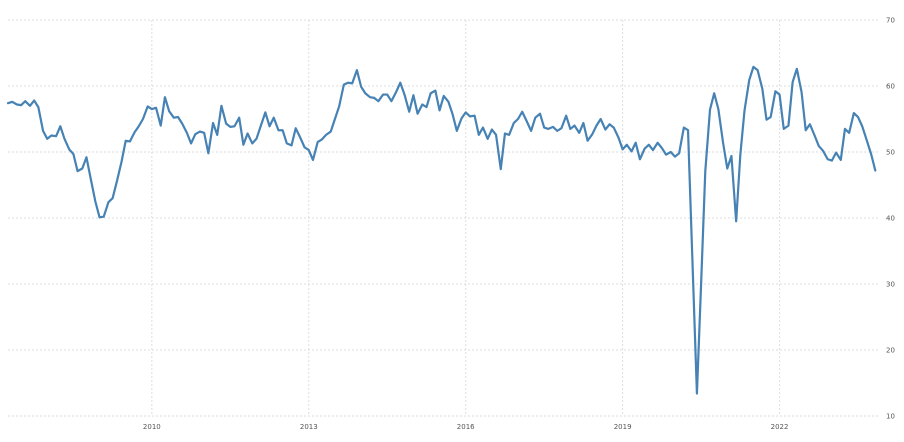 The height and width of the screenshot is (442, 904). What do you see at coordinates (623, 427) in the screenshot?
I see `x-tick-label-2019: 2019` at bounding box center [623, 427].